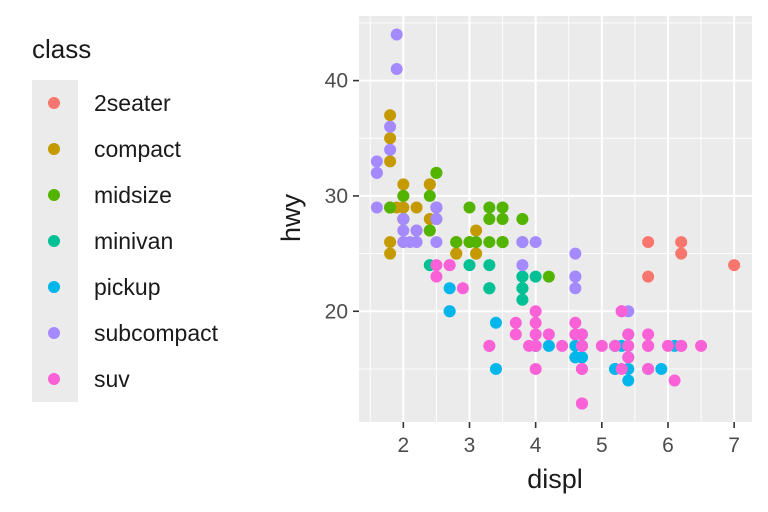 The width and height of the screenshot is (768, 512). What do you see at coordinates (536, 445) in the screenshot?
I see `x-tick-label: 4` at bounding box center [536, 445].